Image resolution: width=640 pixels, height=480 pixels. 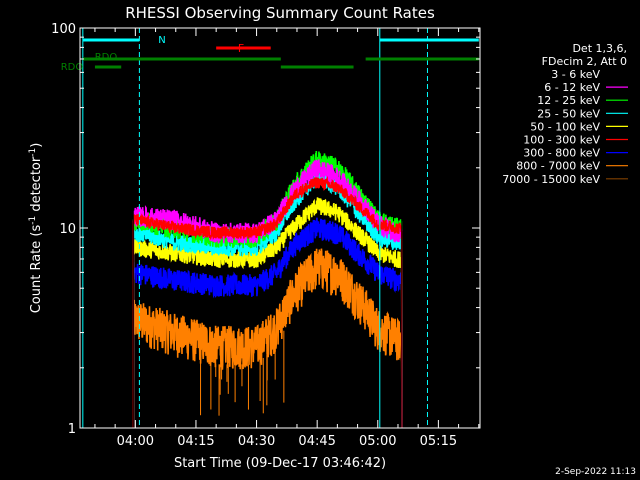 What do you see at coordinates (575, 74) in the screenshot?
I see `legend-label-3-6keV-kev: 3 - 6 keV` at bounding box center [575, 74].